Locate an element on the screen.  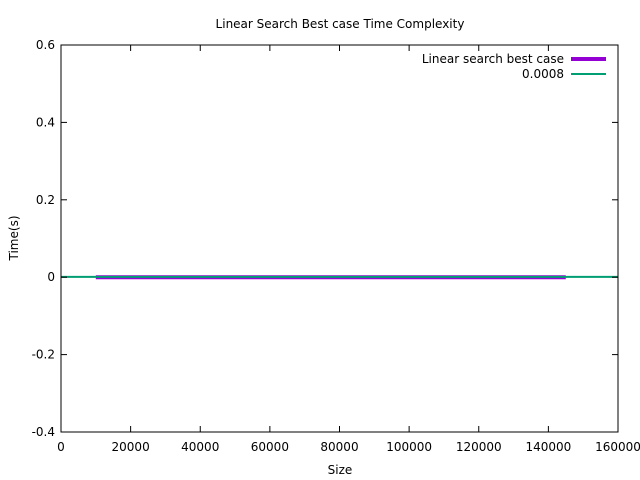
y-tick-label: -0.2 is located at coordinates (43, 355).